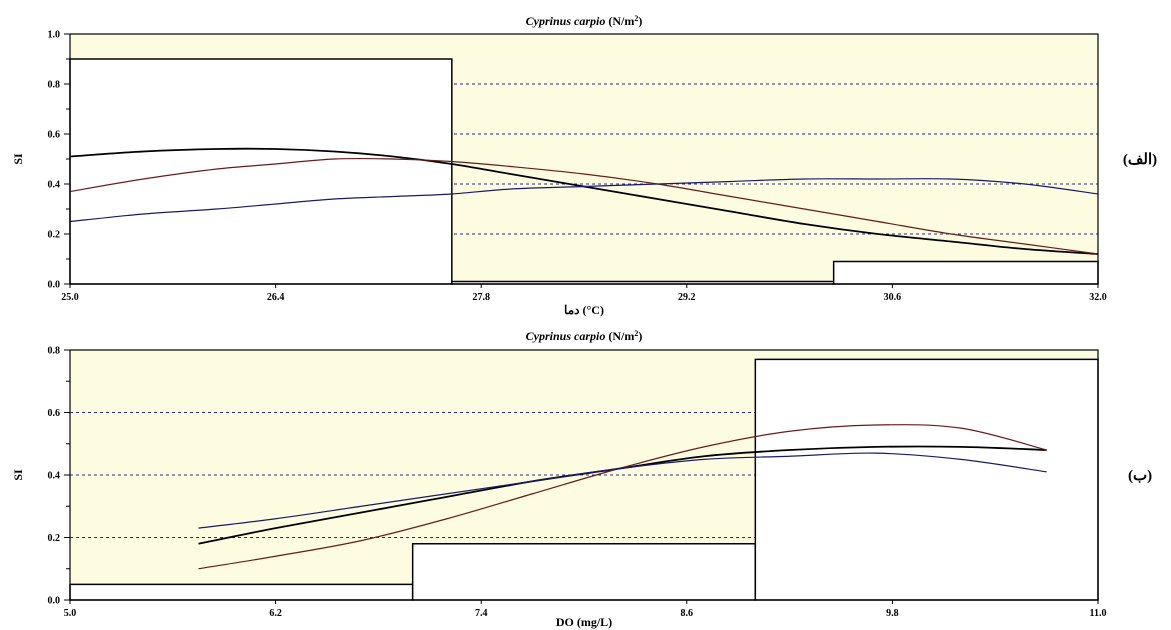  I want to click on x-tick-label: 9.8, so click(892, 613).